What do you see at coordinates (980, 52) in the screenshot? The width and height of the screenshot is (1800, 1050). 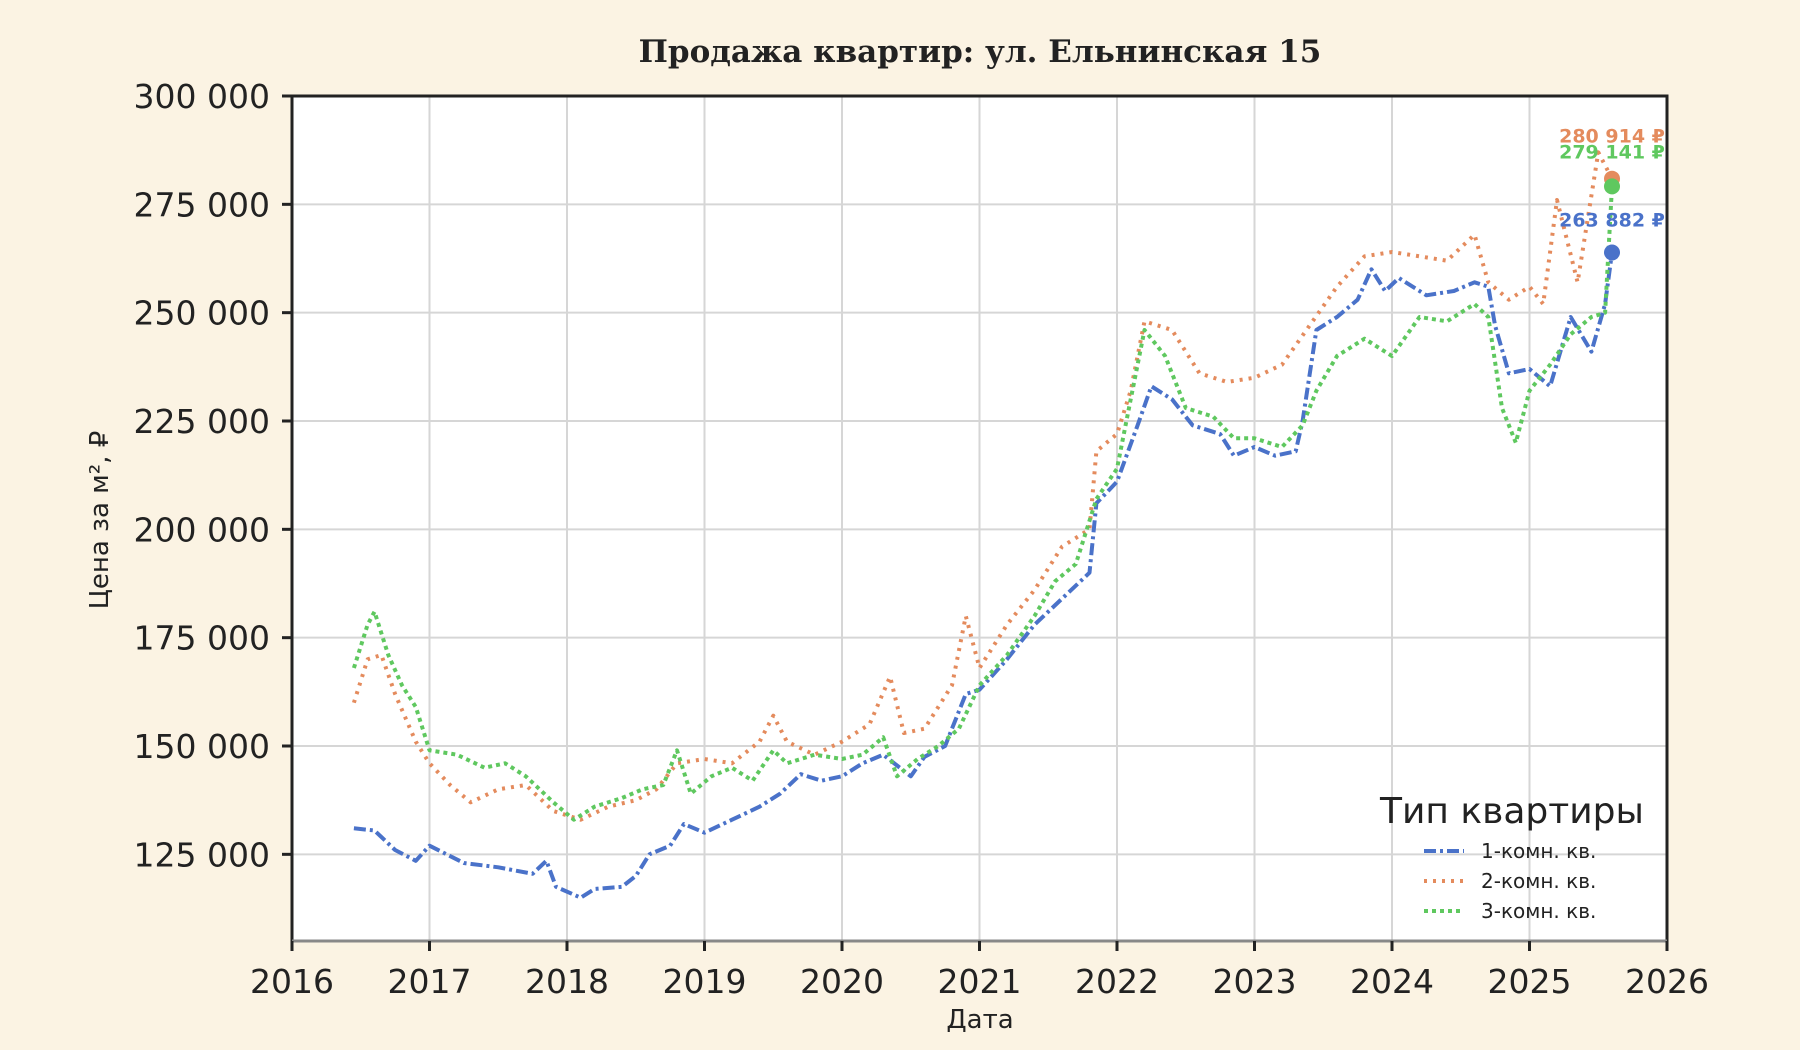 I see `chart-title: Продажа квартир: ул. Ельнинская 15` at bounding box center [980, 52].